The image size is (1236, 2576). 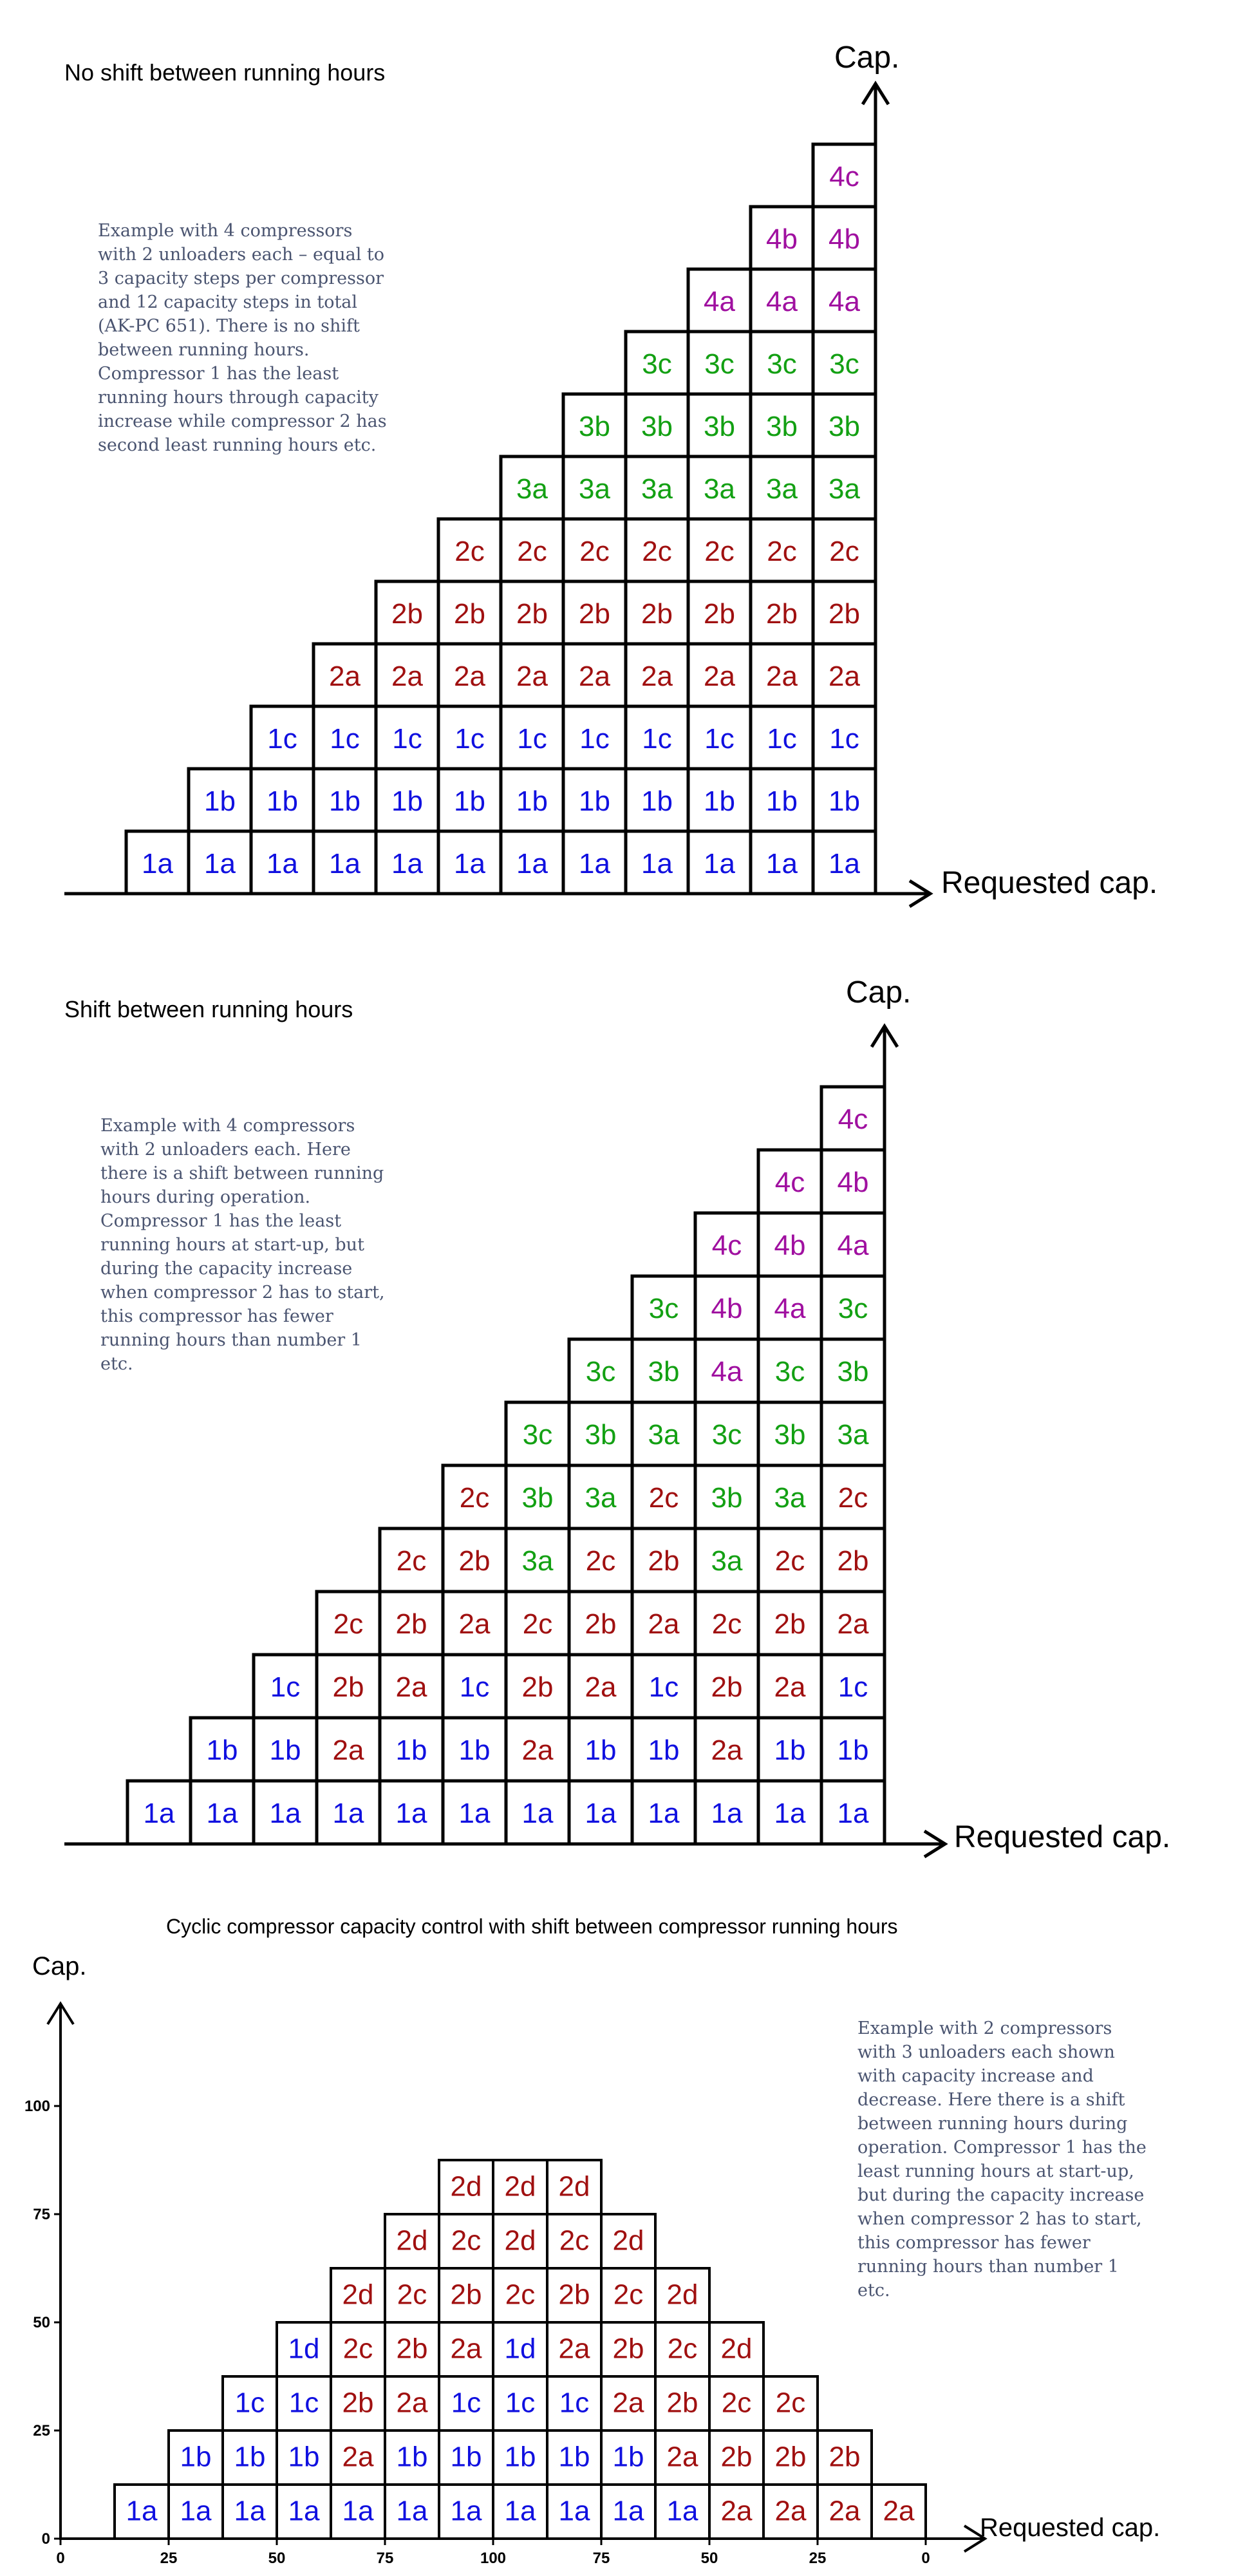 What do you see at coordinates (727, 1308) in the screenshot?
I see `panel2-cell-label: 4b` at bounding box center [727, 1308].